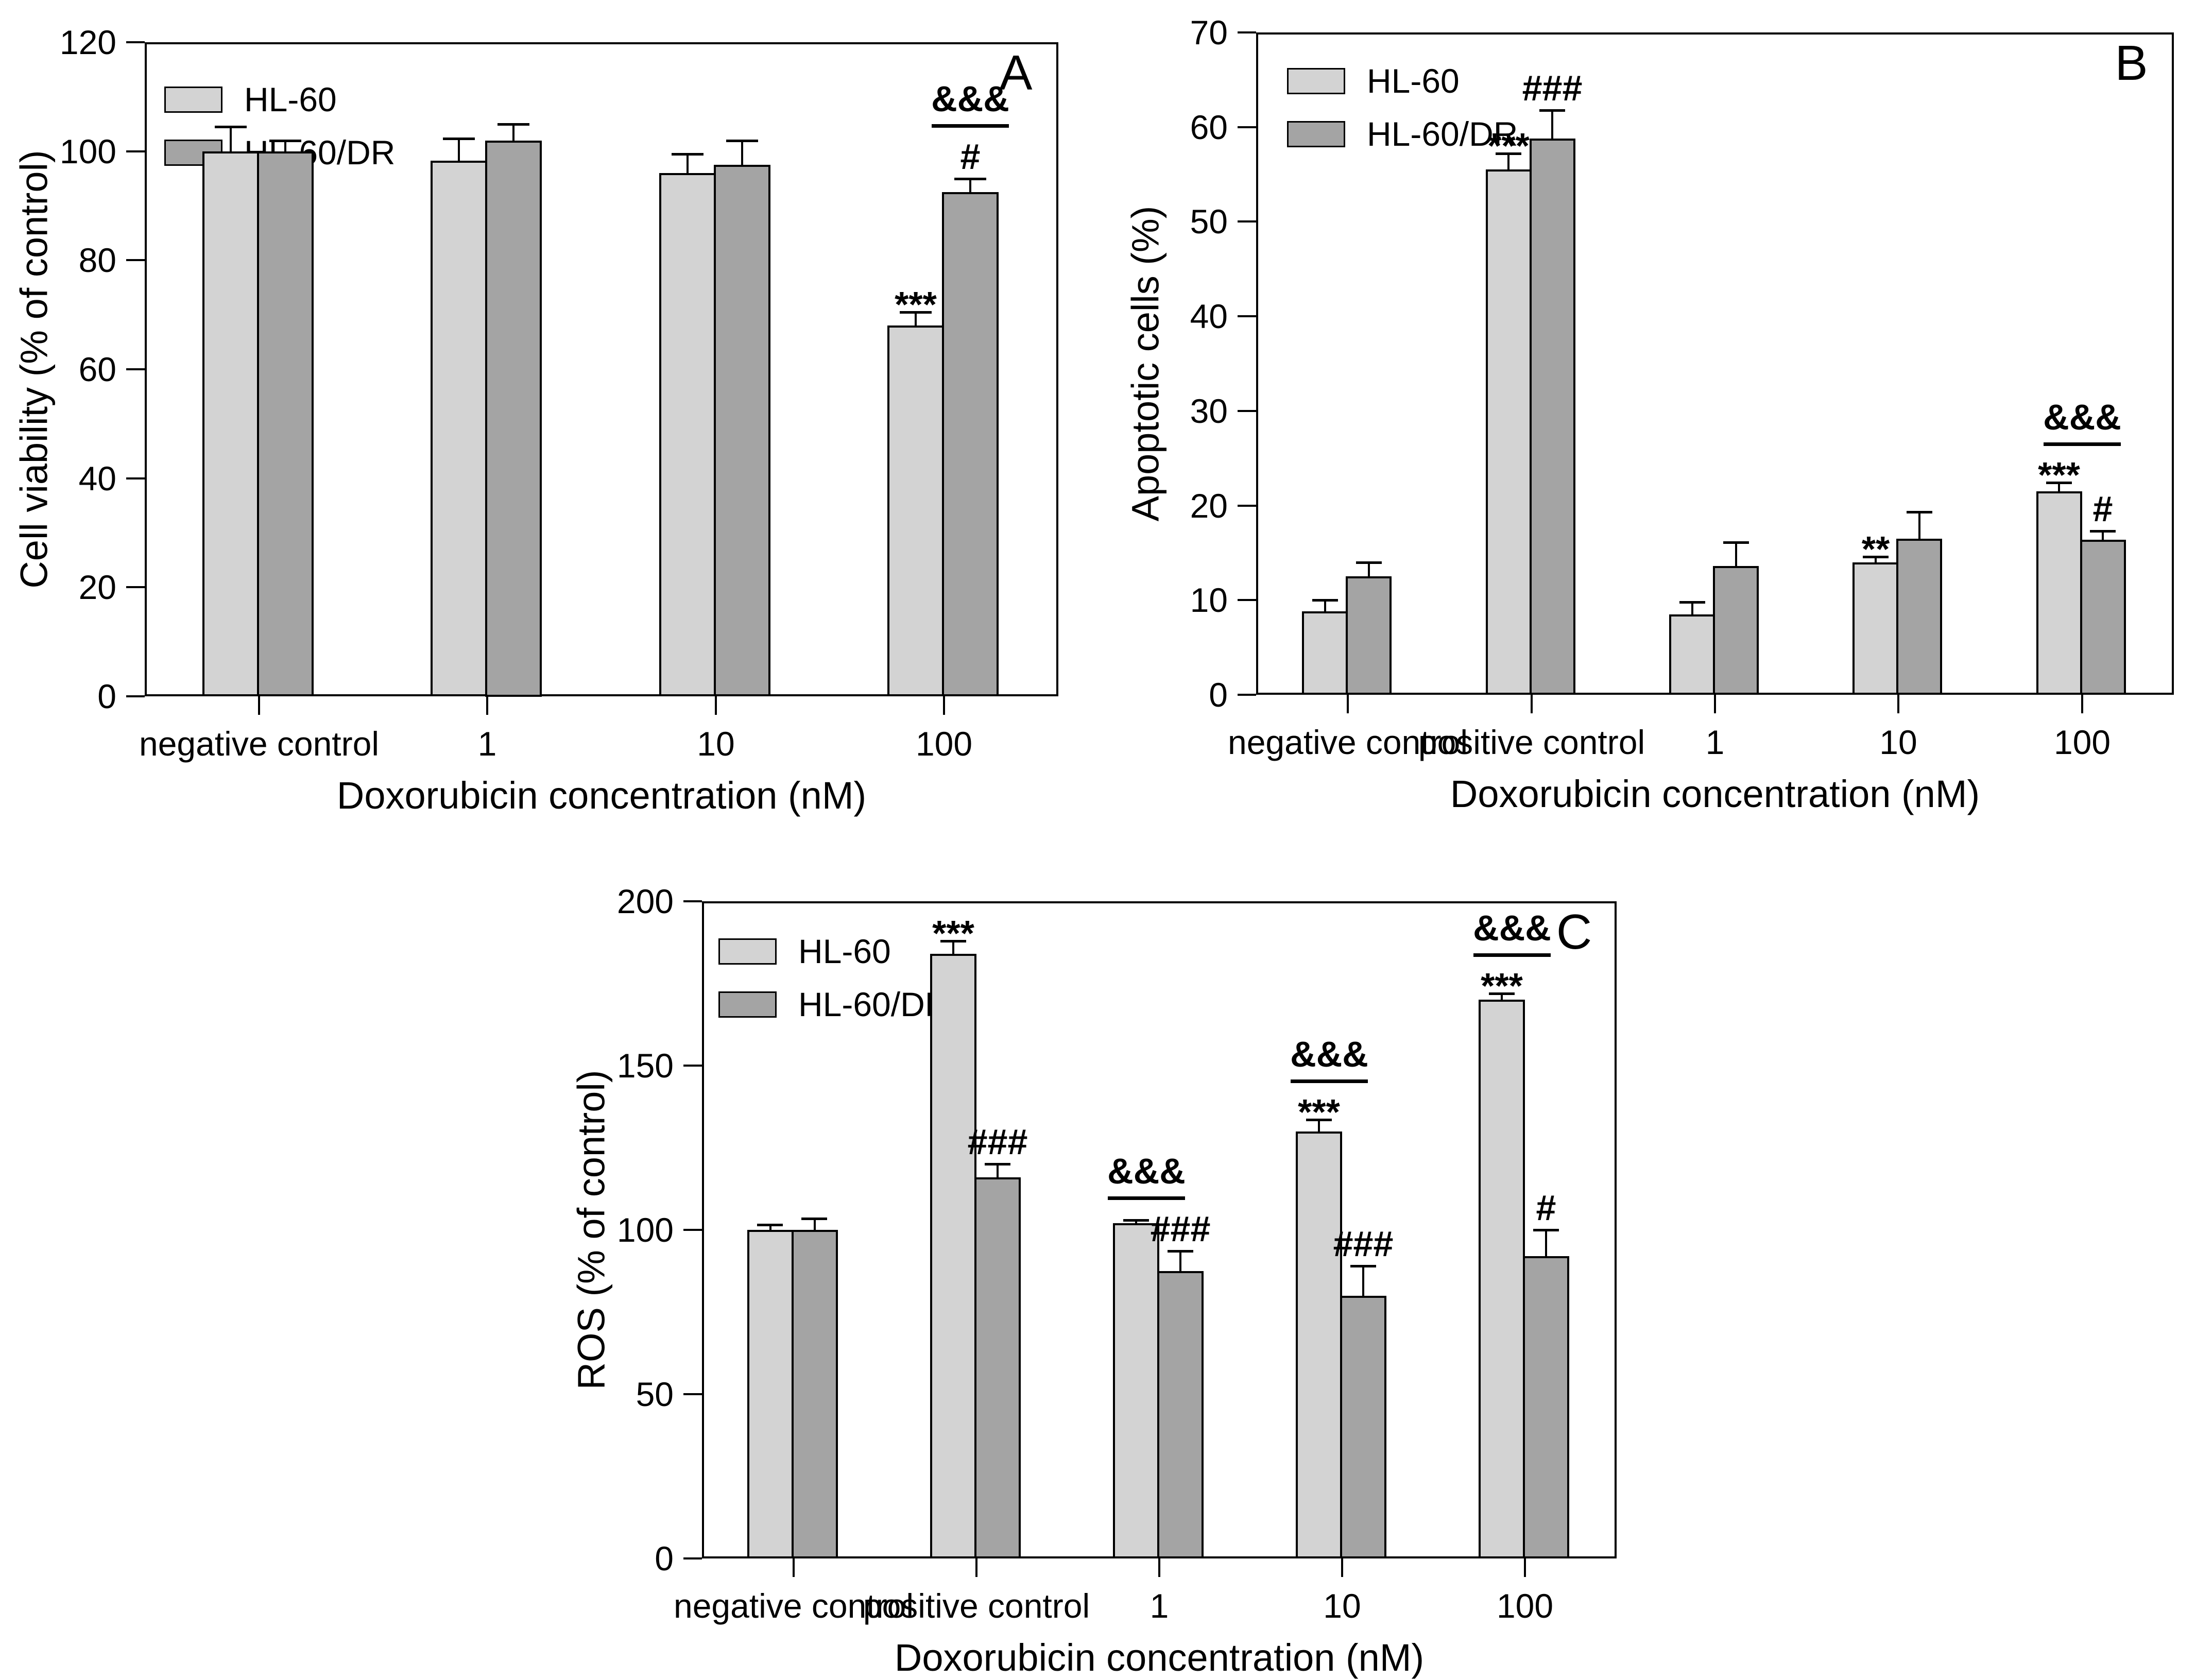 The width and height of the screenshot is (2196, 1680). I want to click on y-tick-label: 0, so click(664, 1558).